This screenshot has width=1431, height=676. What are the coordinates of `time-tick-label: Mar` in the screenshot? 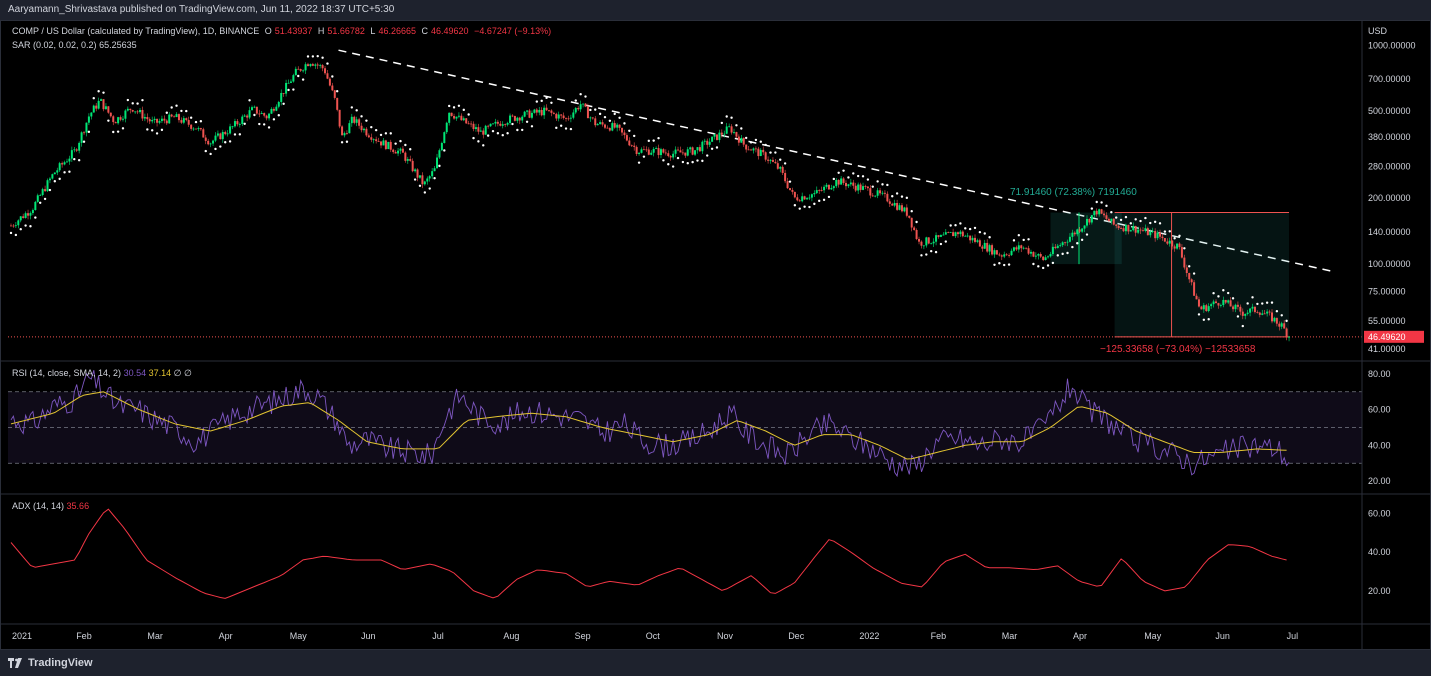 It's located at (1010, 636).